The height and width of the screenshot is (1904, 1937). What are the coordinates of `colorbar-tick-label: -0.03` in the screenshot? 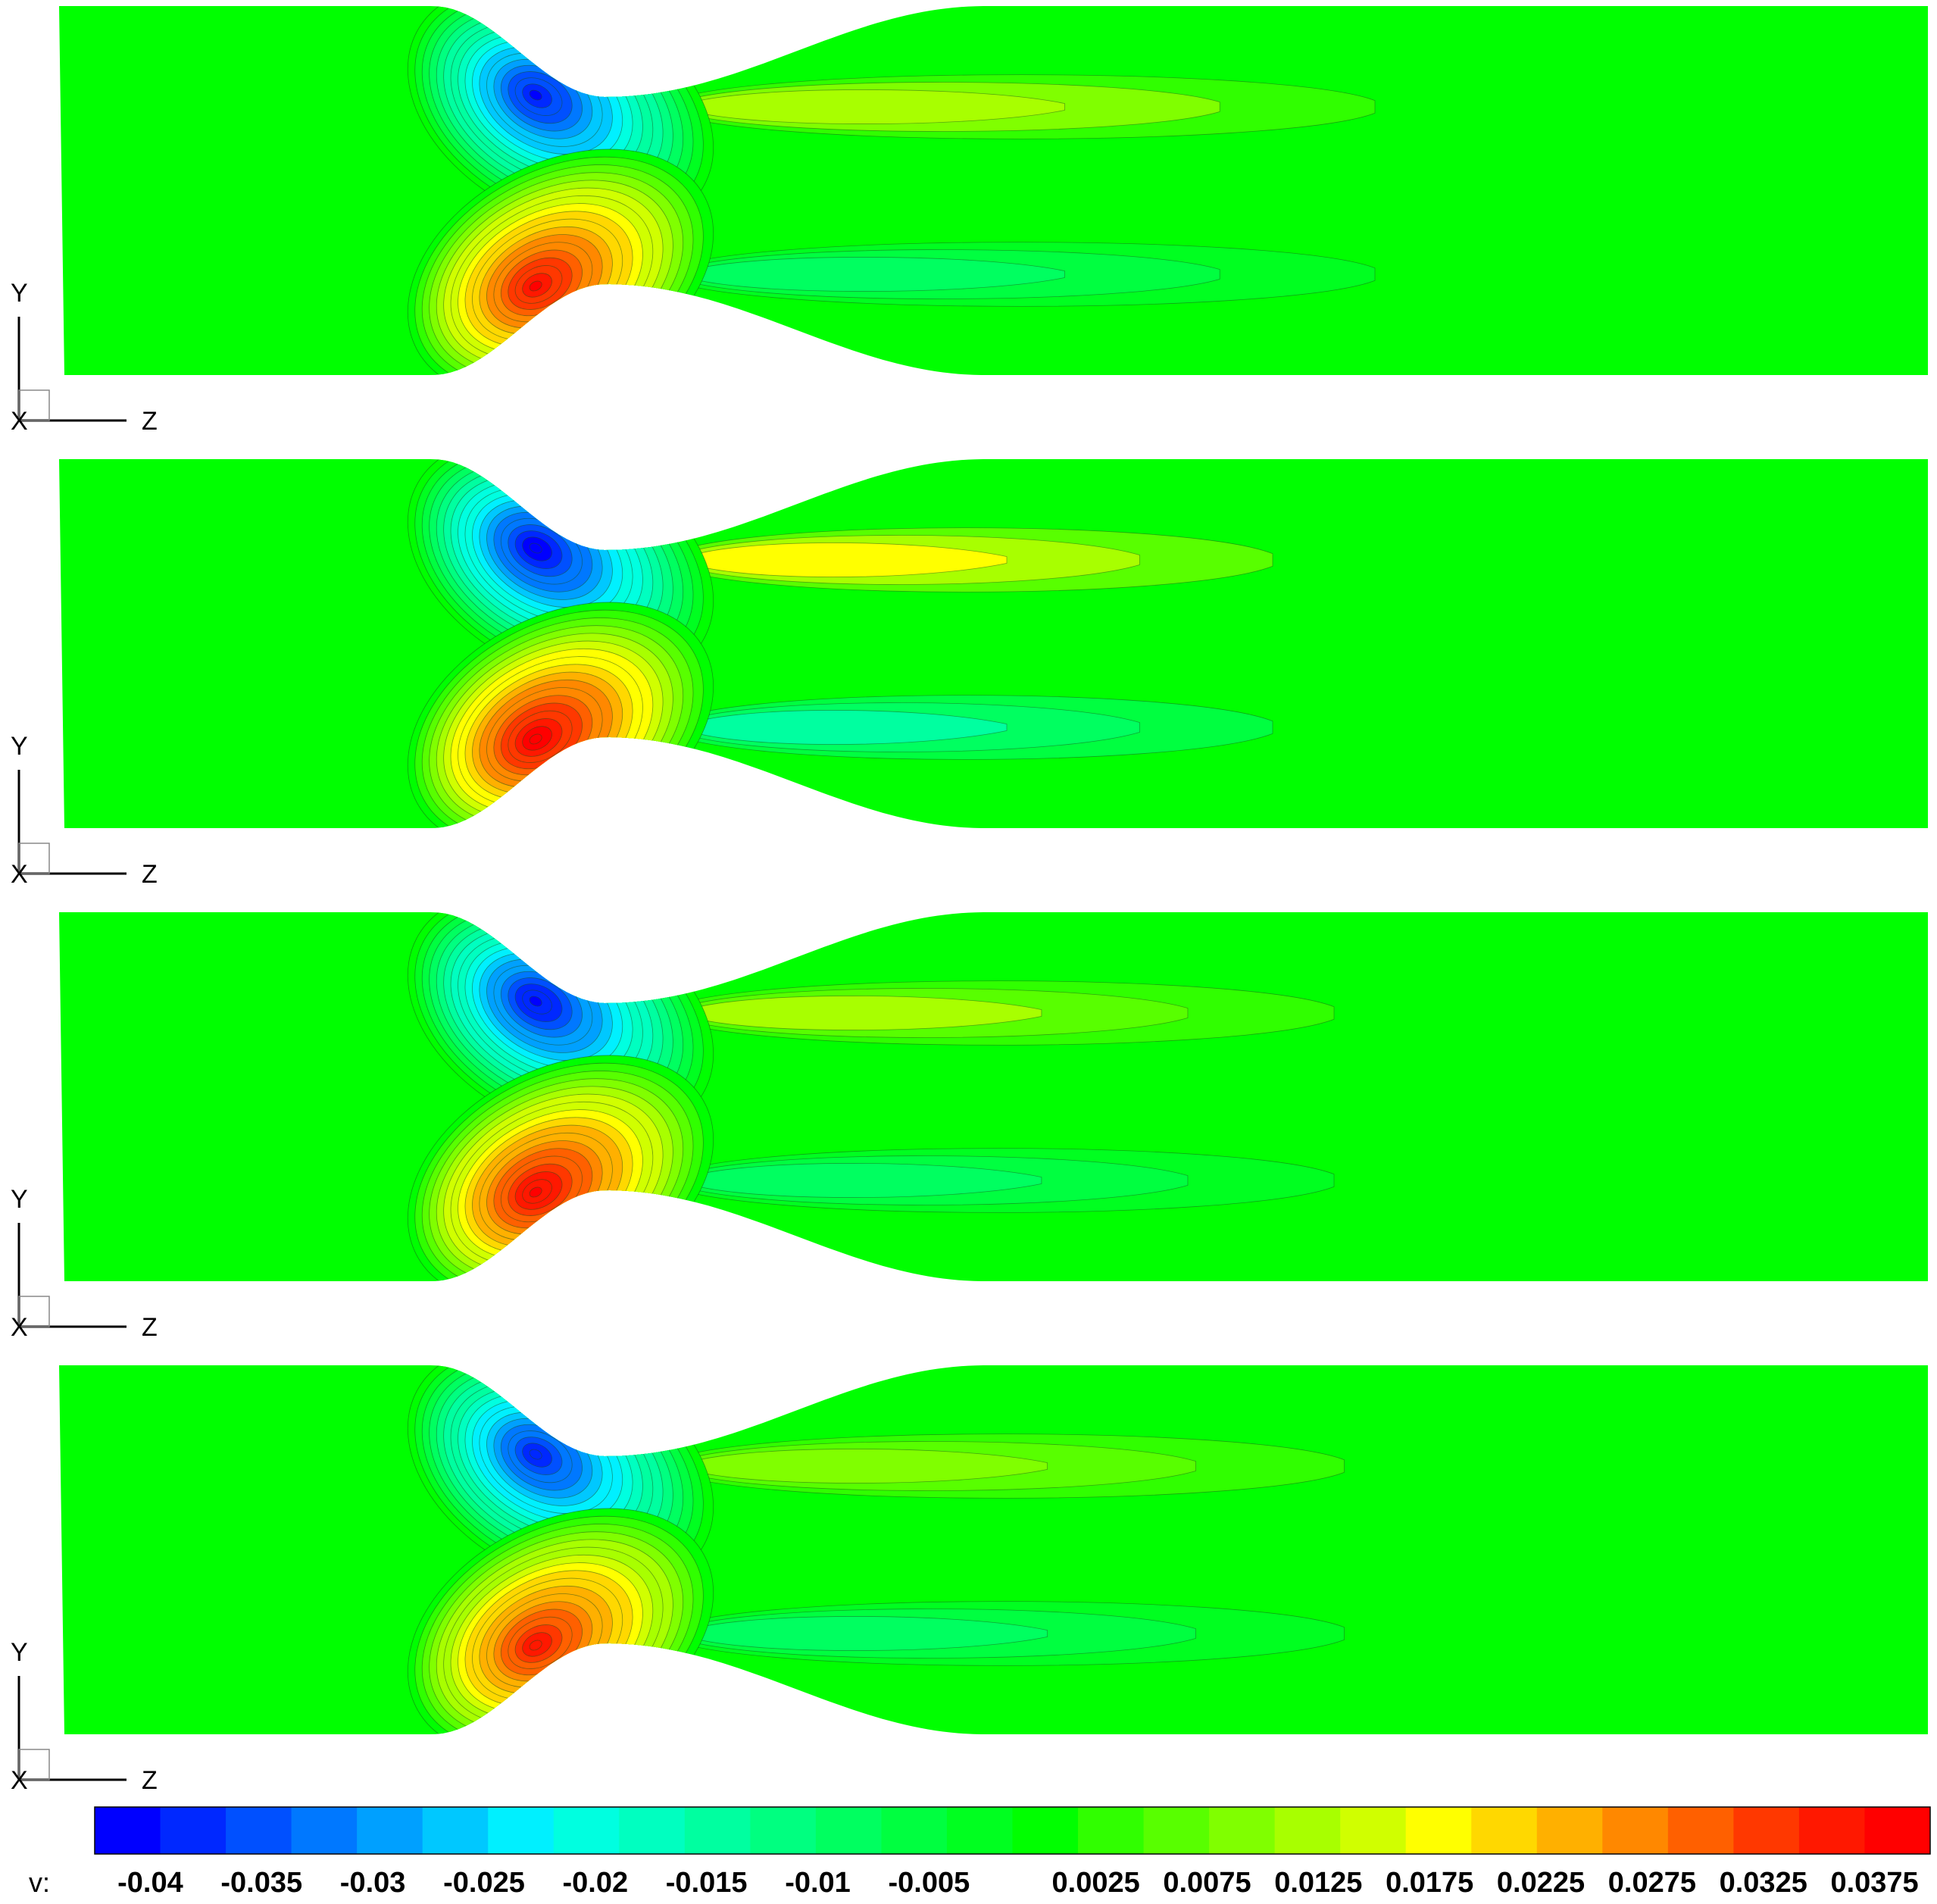 It's located at (373, 1883).